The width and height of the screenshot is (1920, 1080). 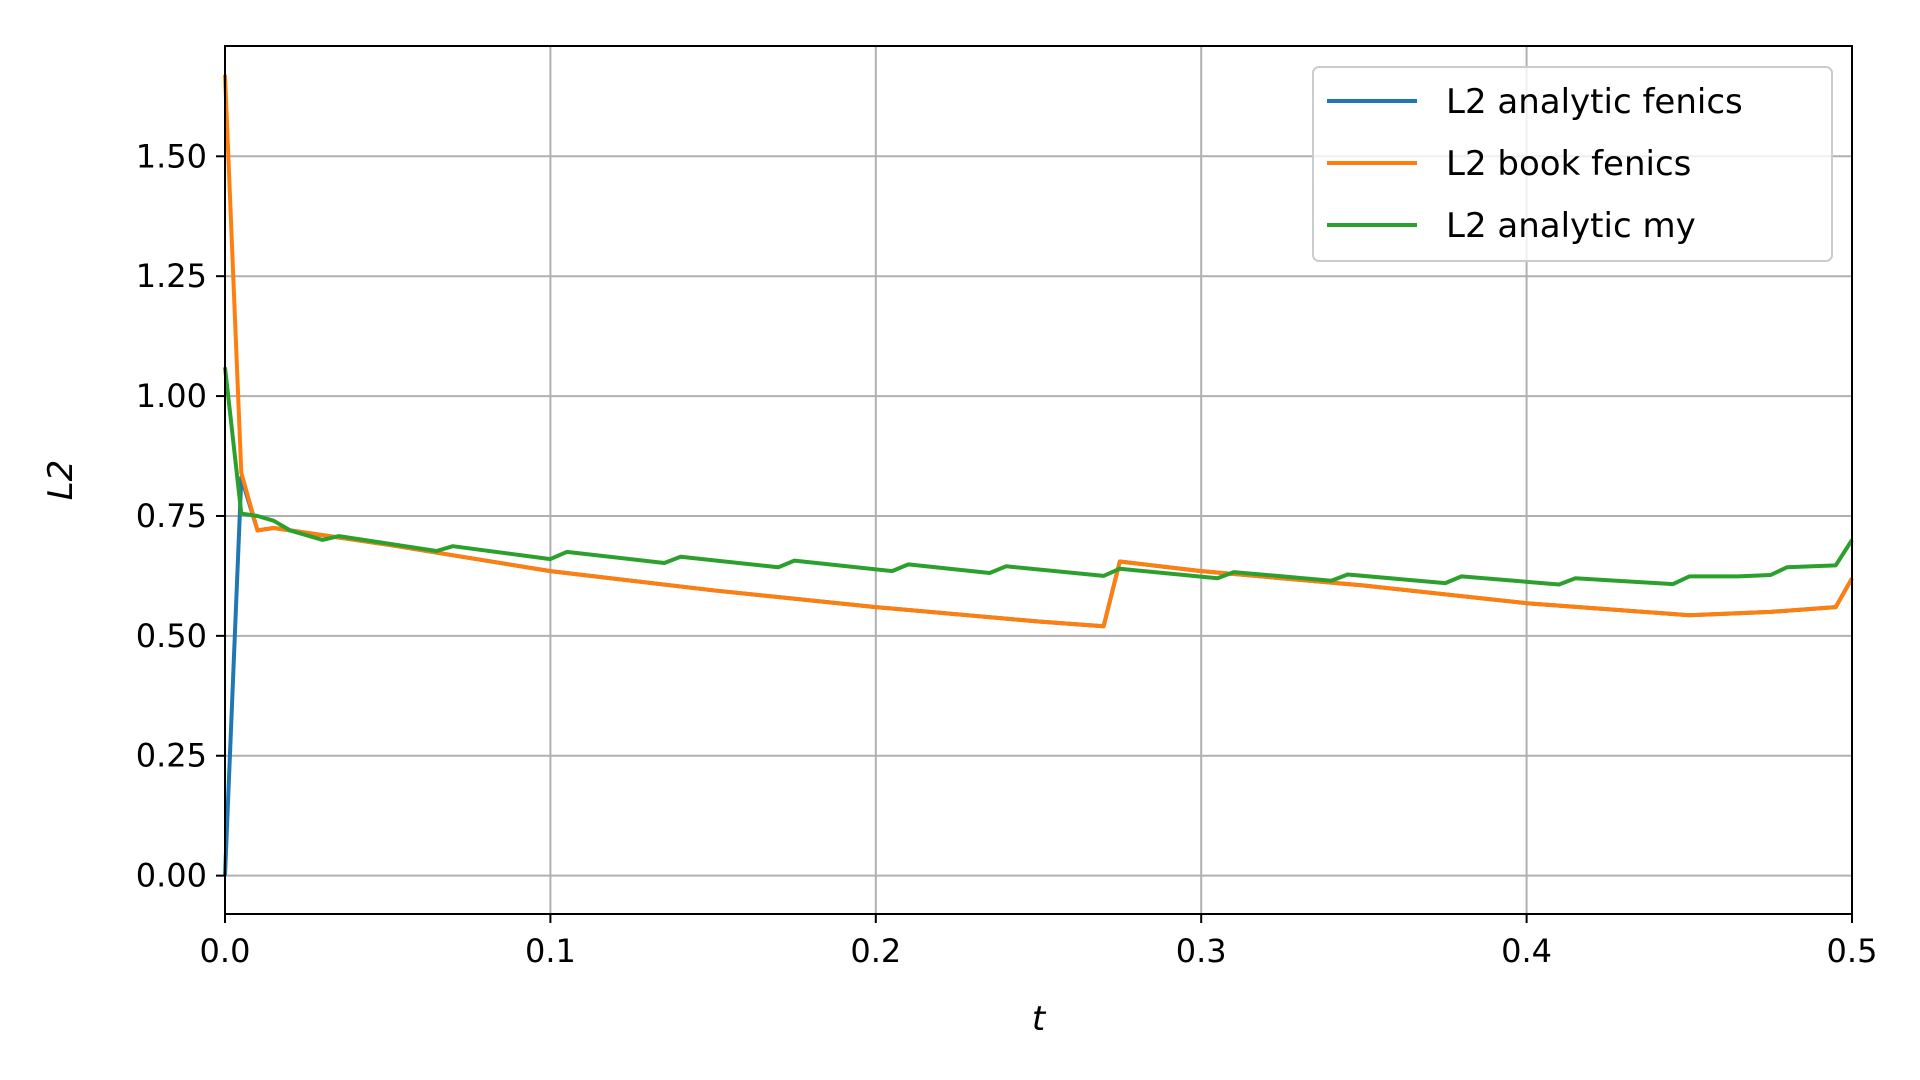 I want to click on y-tick-label: 1.50, so click(x=171, y=156).